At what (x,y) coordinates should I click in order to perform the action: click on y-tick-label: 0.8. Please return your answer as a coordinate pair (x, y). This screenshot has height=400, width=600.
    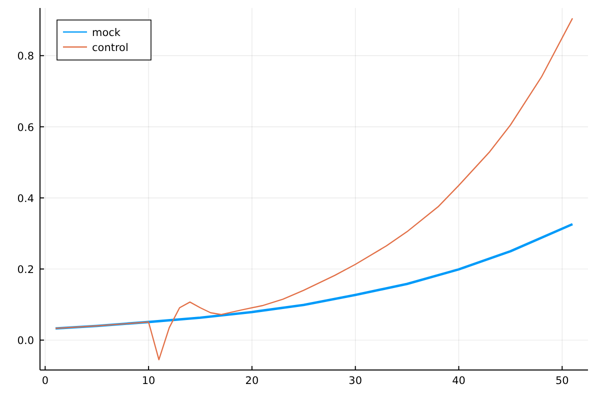
    Looking at the image, I should click on (25, 56).